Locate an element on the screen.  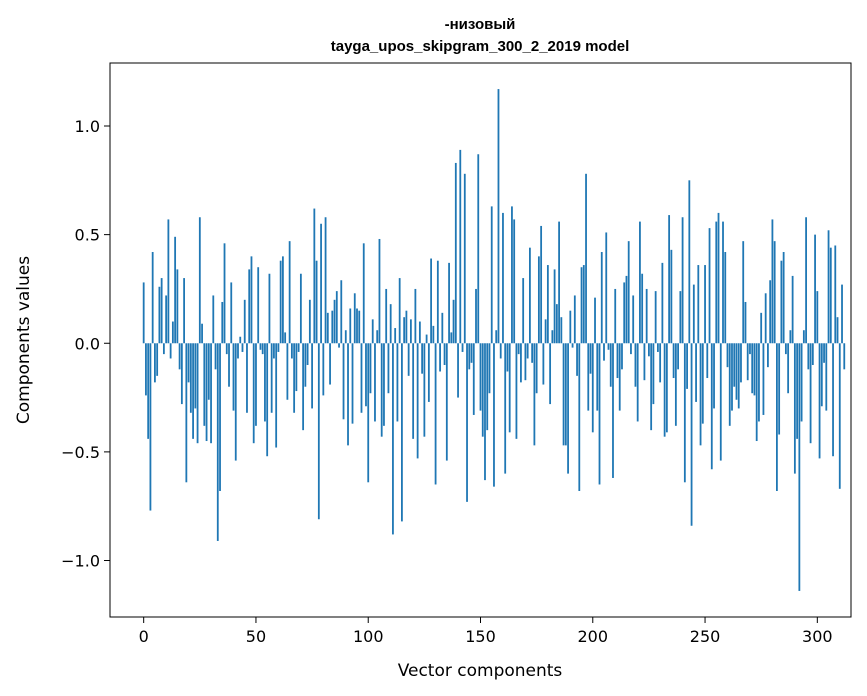
y-axis-ticks: −1.0 −0.5 0.0 0.5 1.0 is located at coordinates (85, 344).